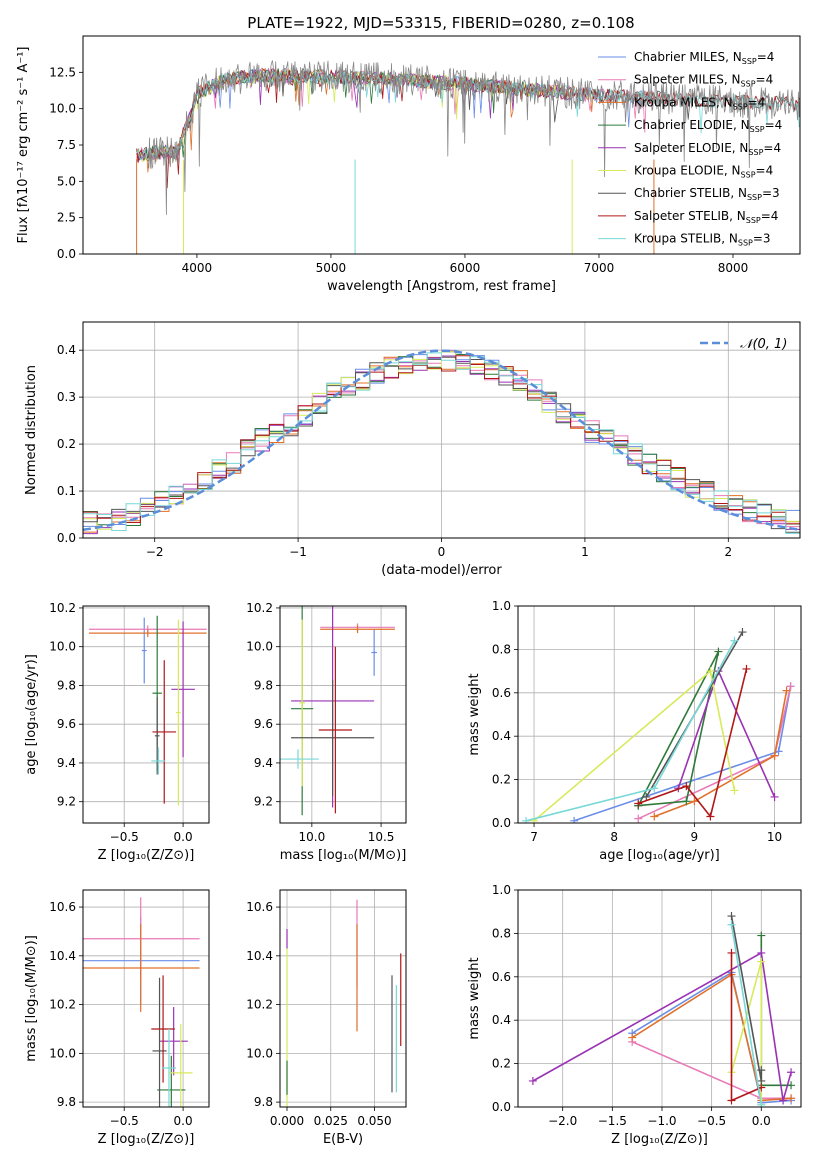 The image size is (819, 1170). What do you see at coordinates (690, 193) in the screenshot?
I see `legend-entry-name: Chabrier STELIB, N` at bounding box center [690, 193].